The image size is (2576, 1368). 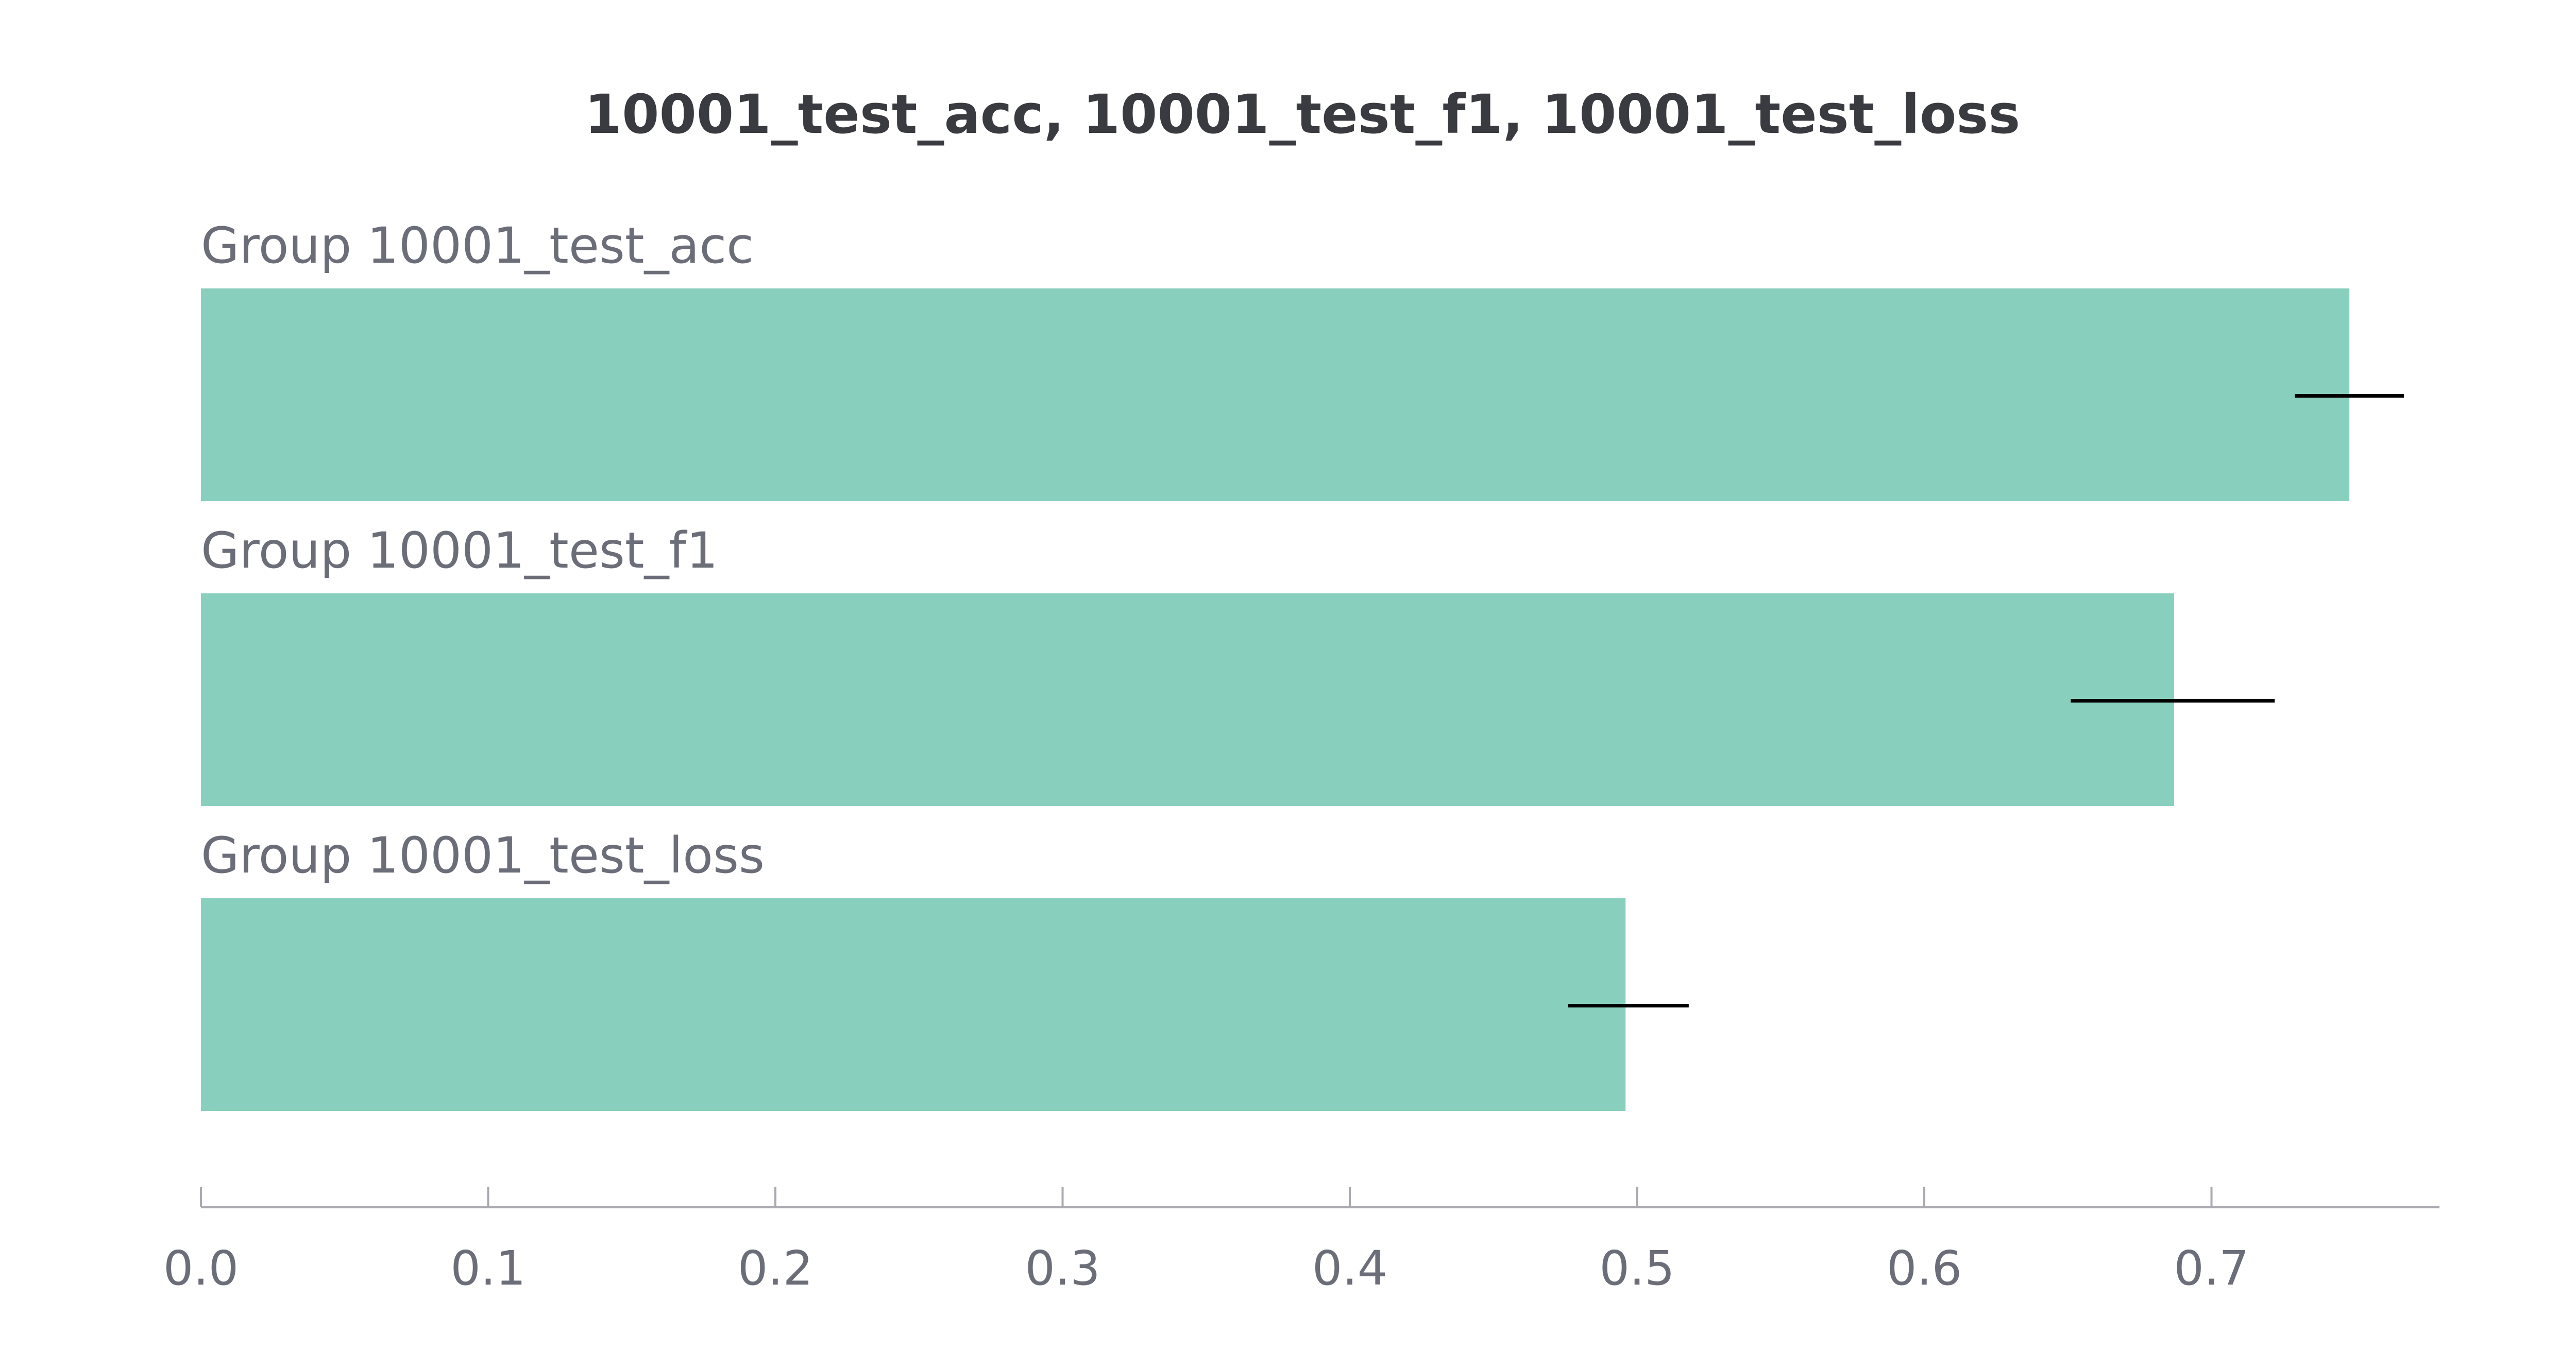 What do you see at coordinates (1301, 1241) in the screenshot?
I see `x-axis: 0.0 0.1 0.2 0.3 0.4 0.5 0.6 0.7` at bounding box center [1301, 1241].